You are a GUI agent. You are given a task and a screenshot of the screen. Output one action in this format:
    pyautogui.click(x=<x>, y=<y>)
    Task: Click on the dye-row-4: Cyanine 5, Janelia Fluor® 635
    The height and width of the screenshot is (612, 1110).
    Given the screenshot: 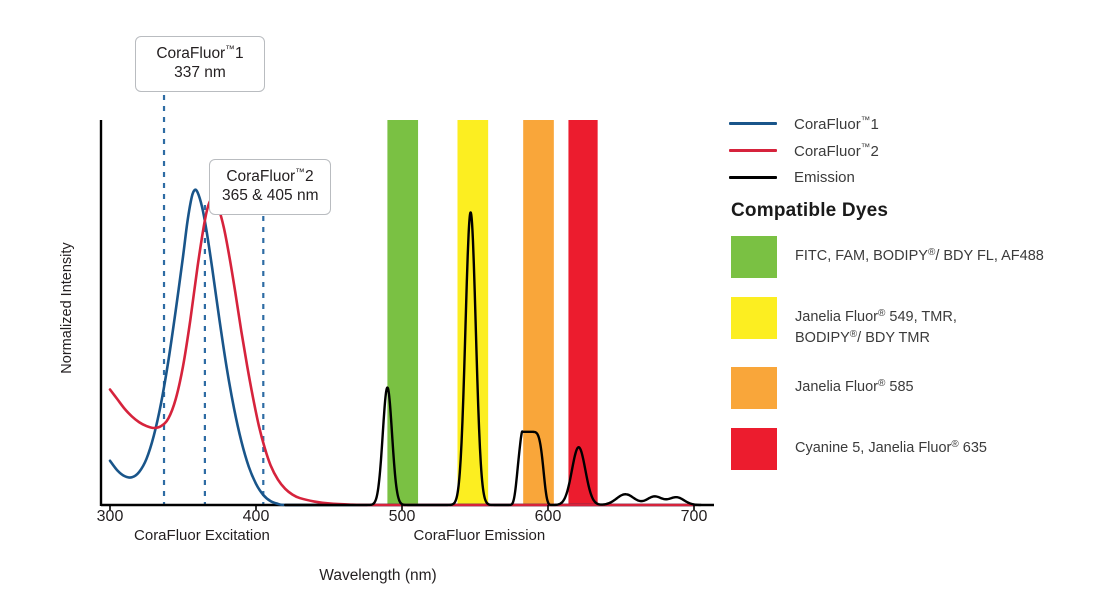 What is the action you would take?
    pyautogui.click(x=918, y=449)
    